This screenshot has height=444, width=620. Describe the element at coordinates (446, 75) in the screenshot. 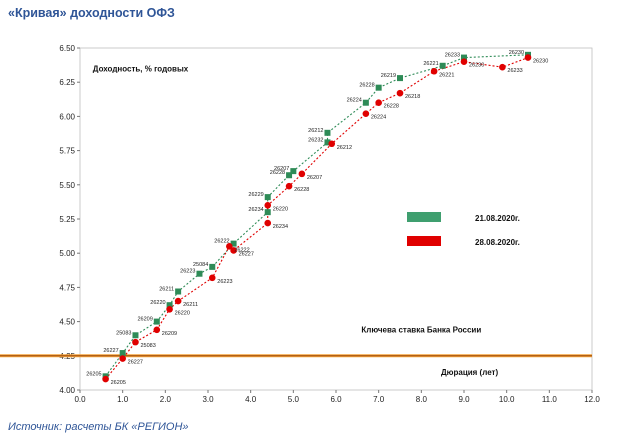

I see `point-label-26221: 26221` at that location.